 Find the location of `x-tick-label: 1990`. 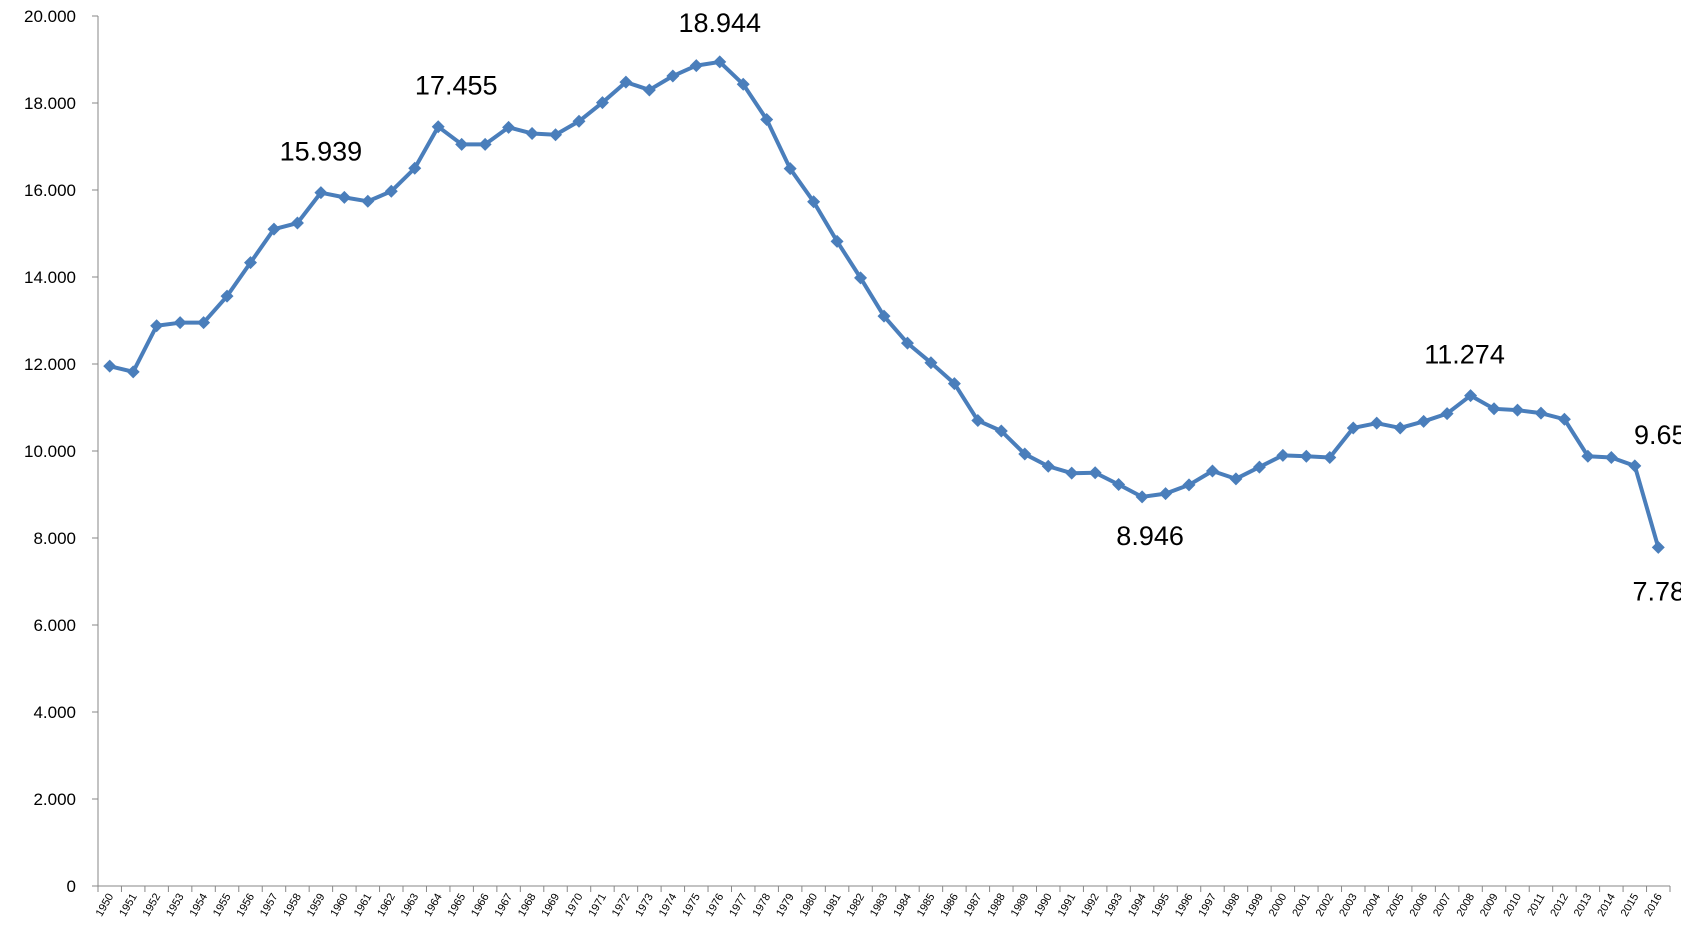

x-tick-label: 1990 is located at coordinates (1043, 905).